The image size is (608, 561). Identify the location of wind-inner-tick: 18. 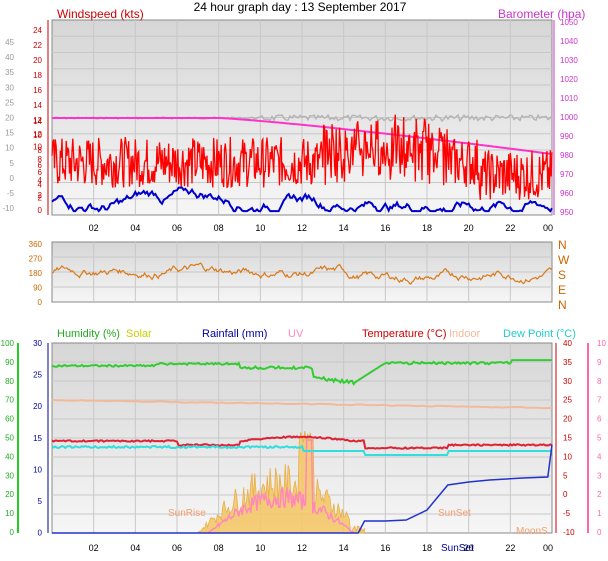
(37, 75).